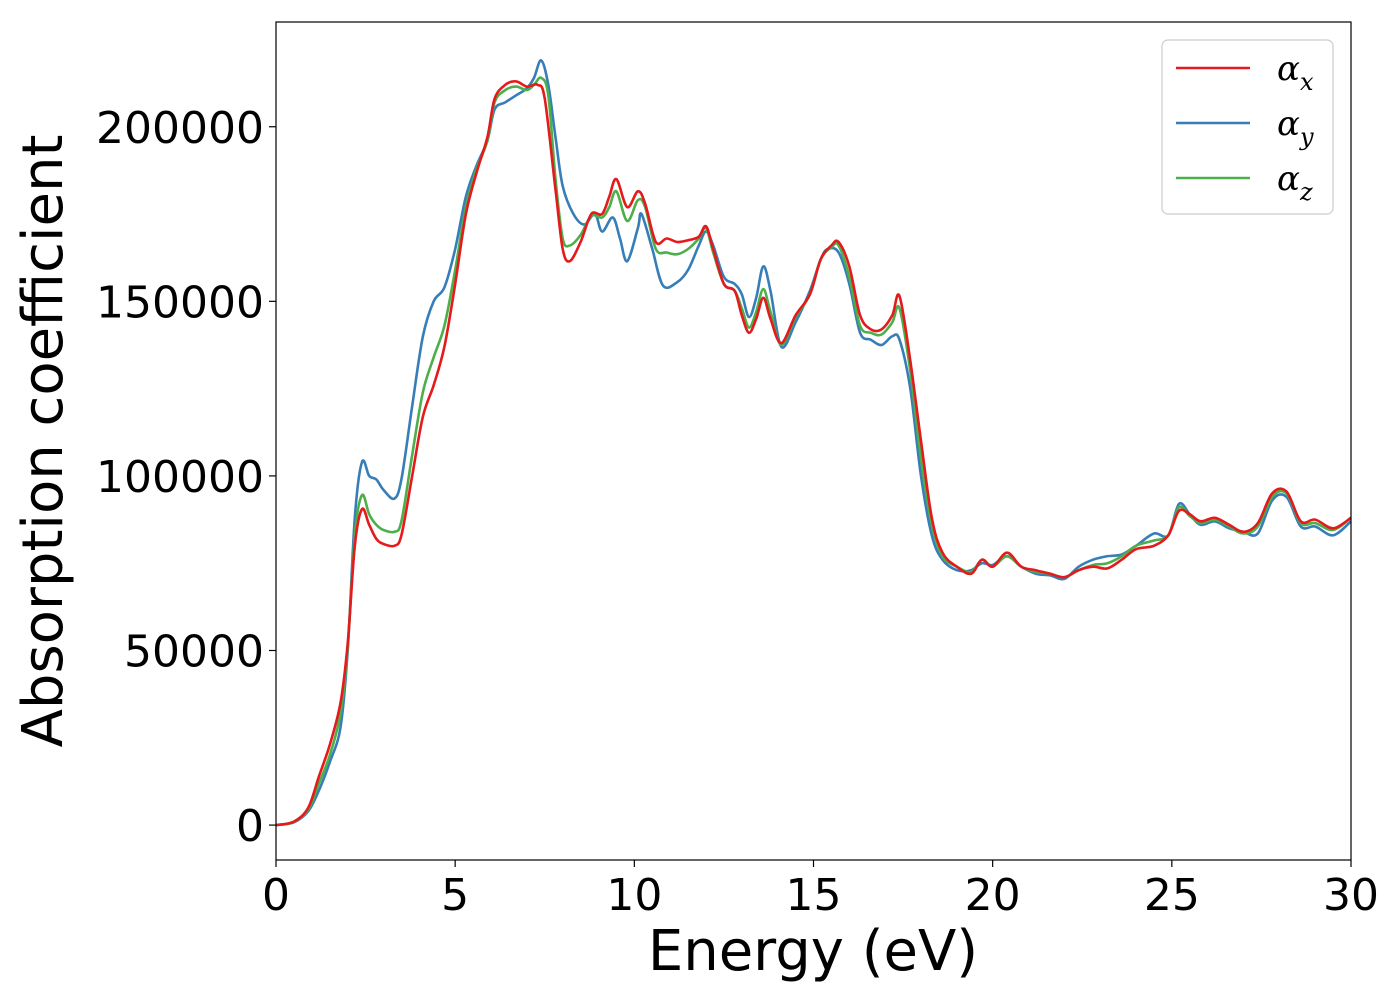  I want to click on x-tick-label: 30, so click(1351, 895).